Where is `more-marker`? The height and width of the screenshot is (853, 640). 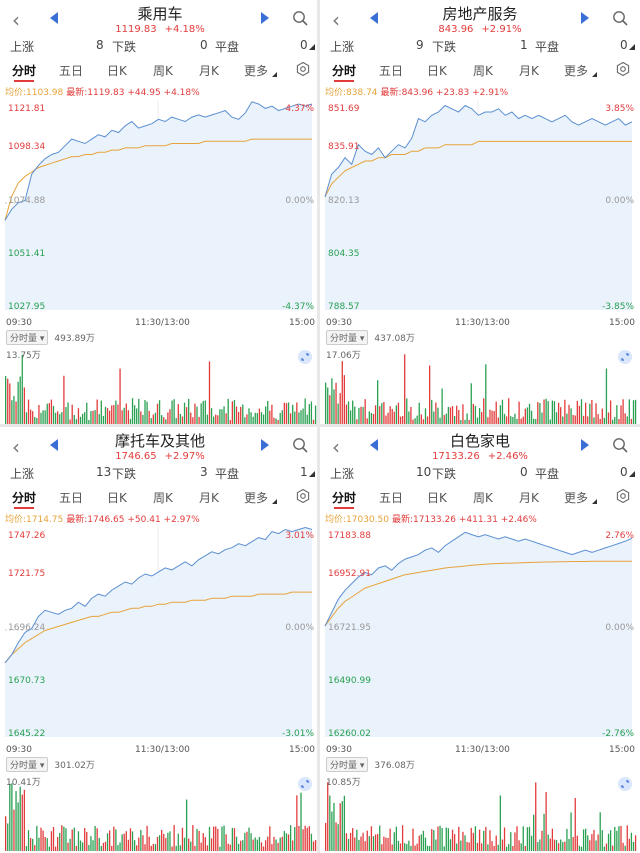 more-marker is located at coordinates (274, 501).